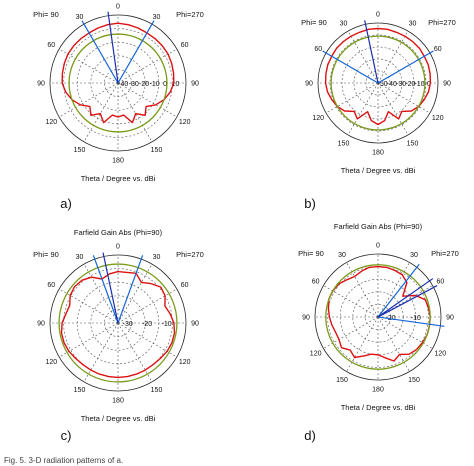  Describe the element at coordinates (310, 435) in the screenshot. I see `panel-label: d)` at that location.